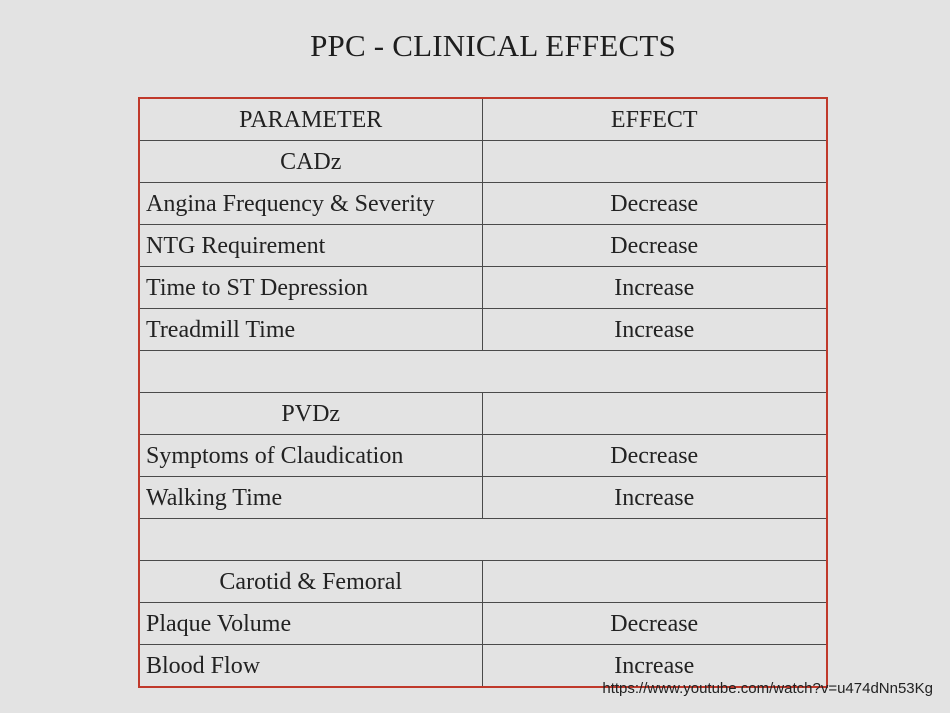 This screenshot has width=950, height=713. I want to click on table-row: Symptoms of Claudication Decrease, so click(483, 455).